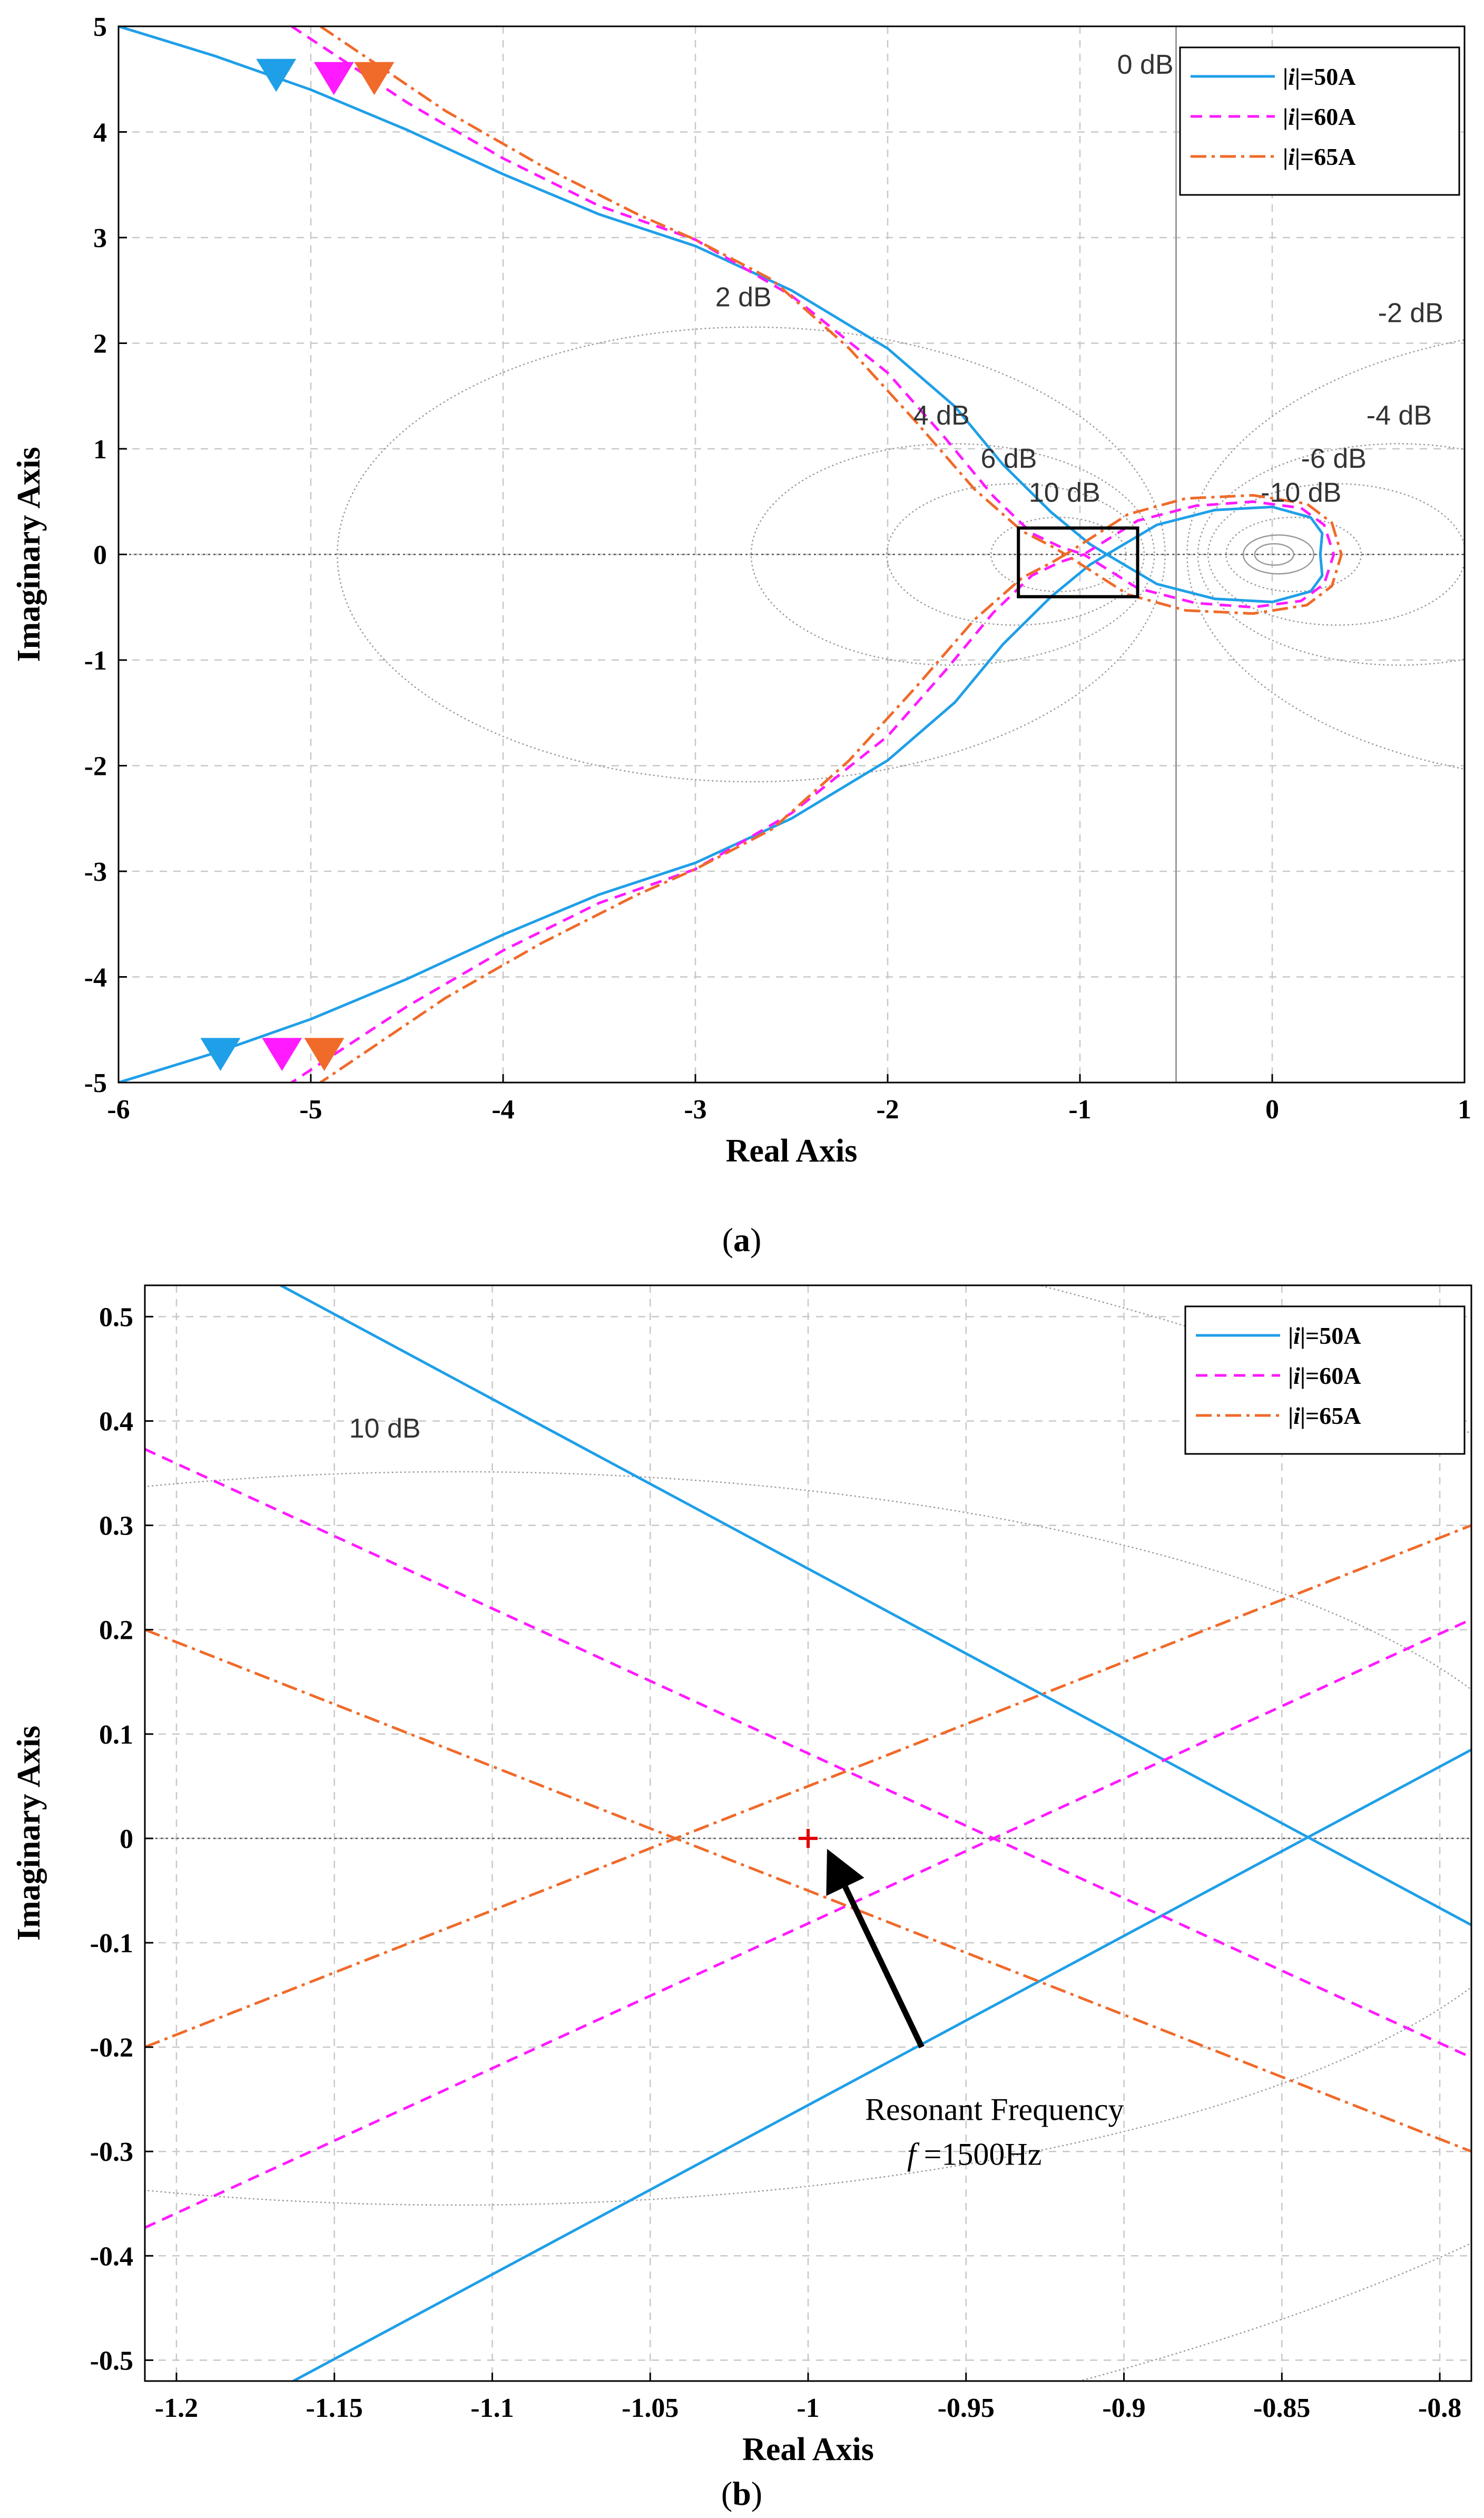 The height and width of the screenshot is (2518, 1484). What do you see at coordinates (116, 1317) in the screenshot?
I see `y-tick-label: 0.5` at bounding box center [116, 1317].